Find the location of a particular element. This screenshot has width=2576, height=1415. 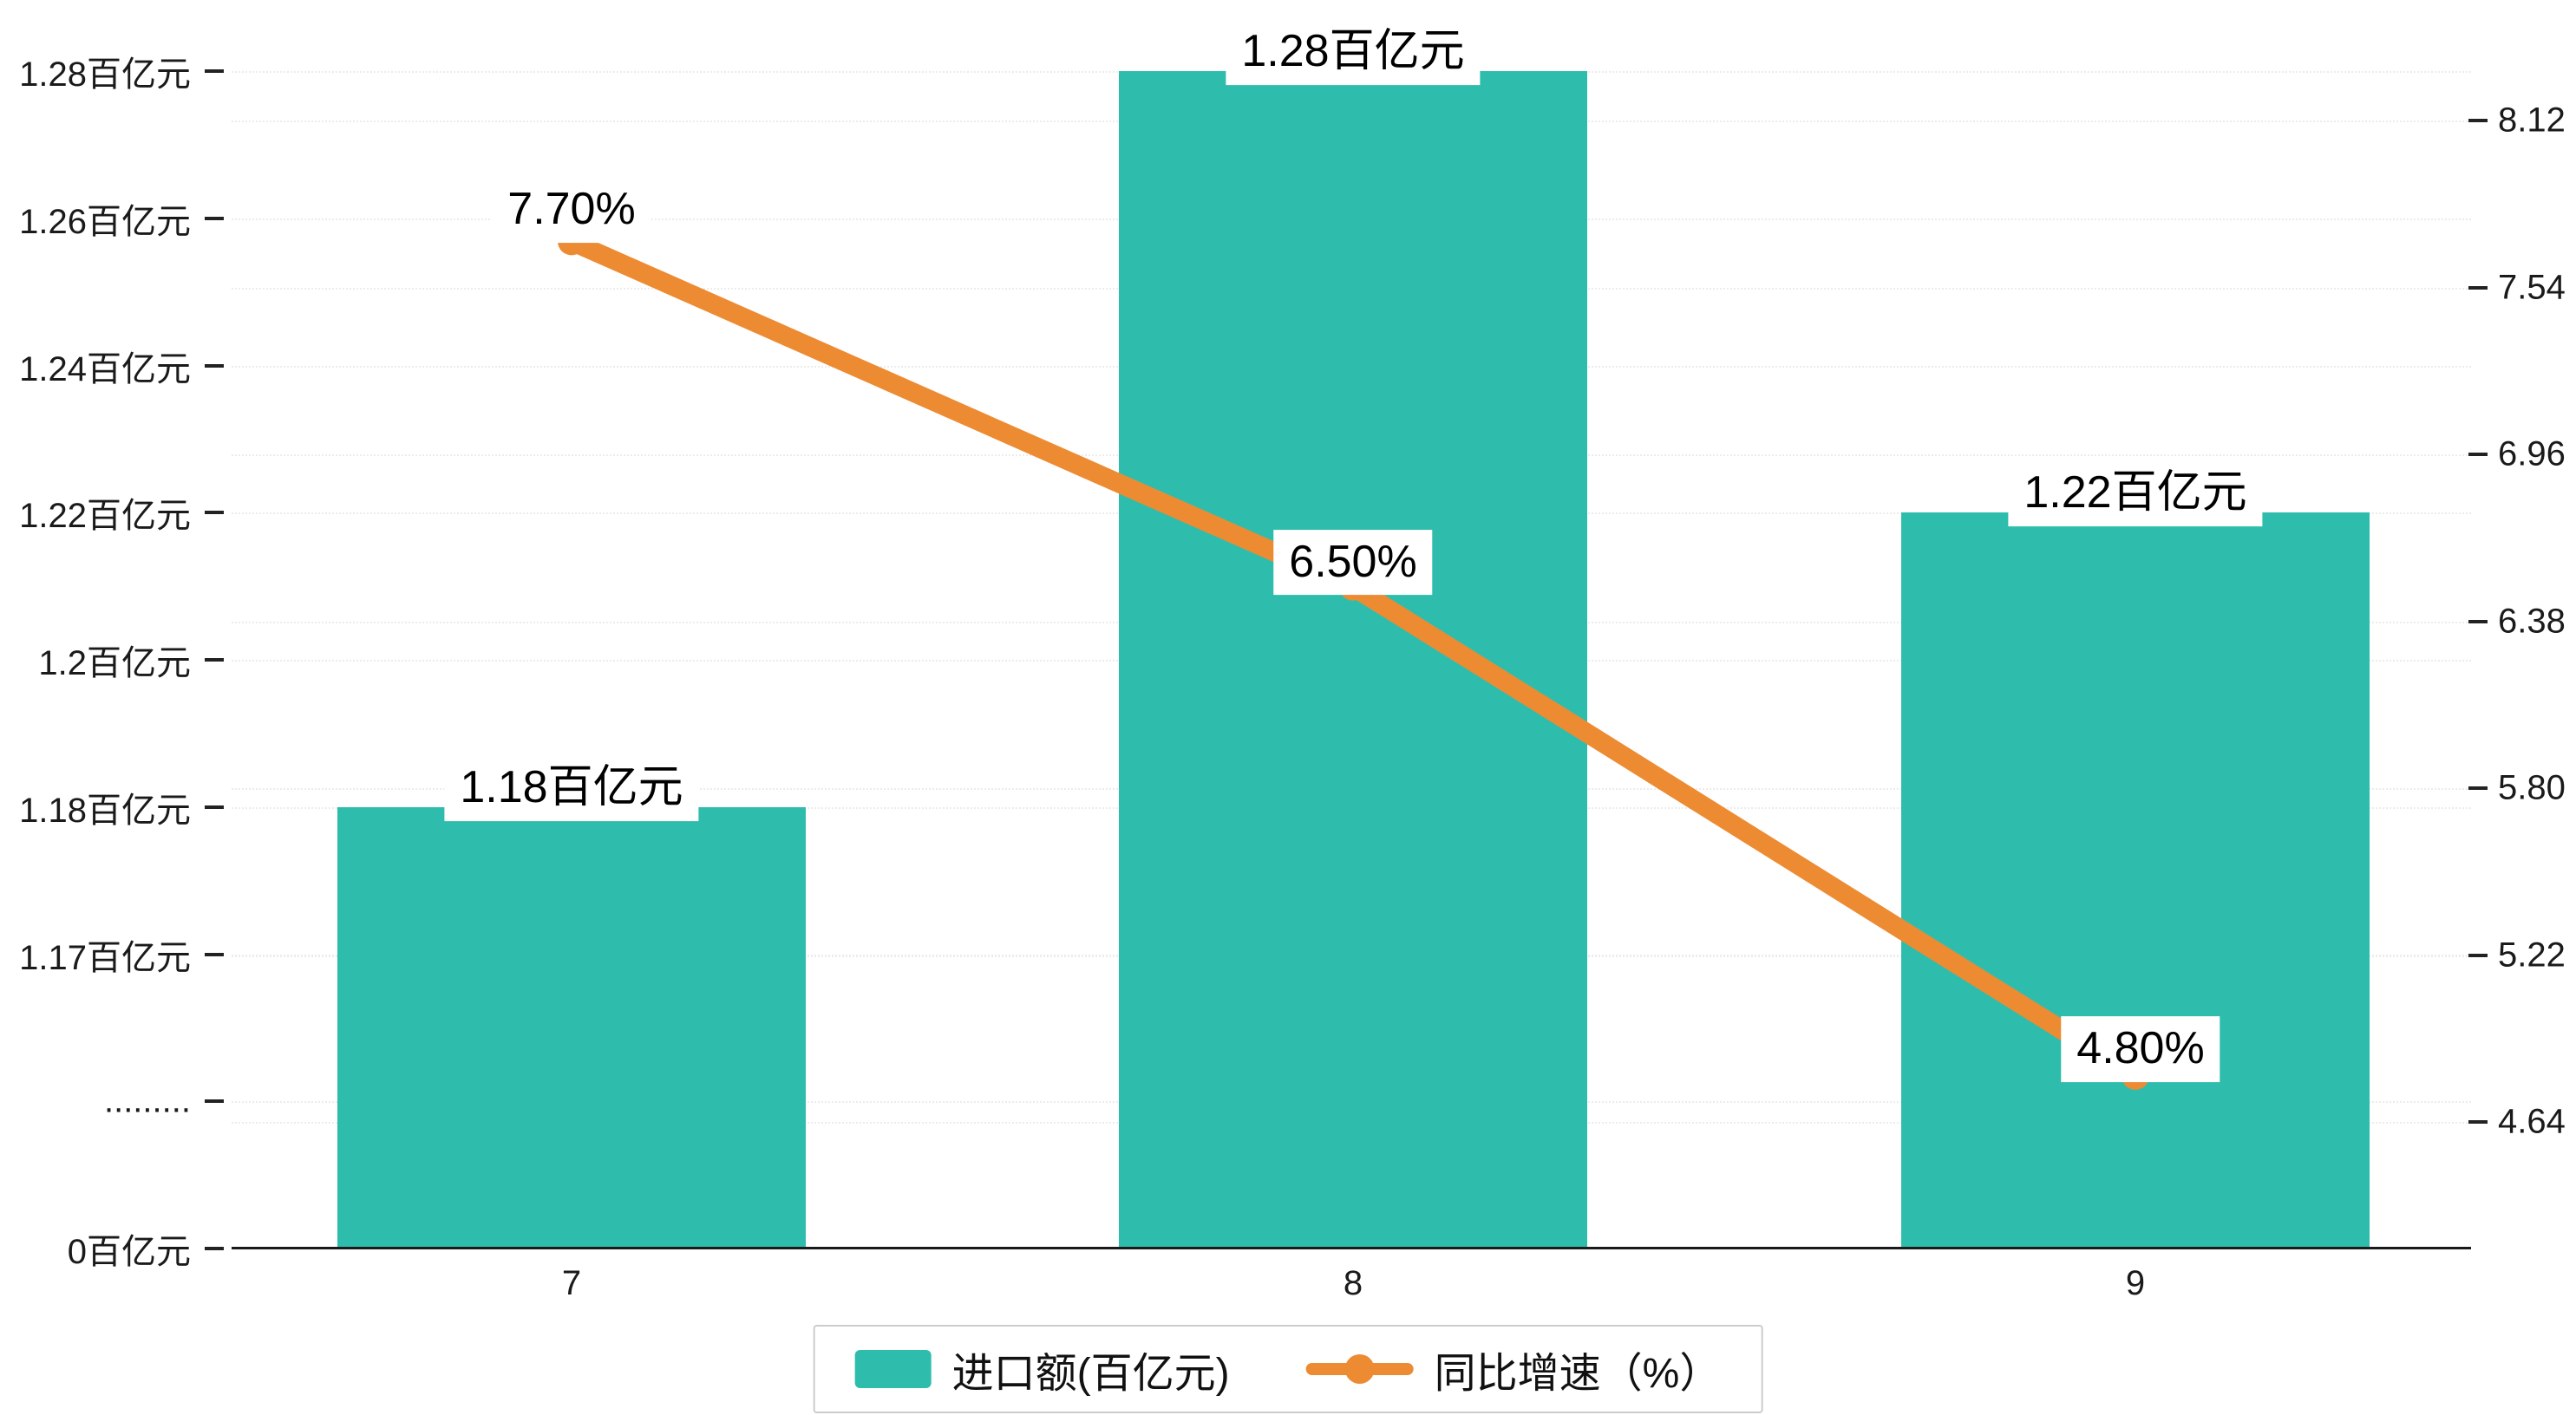

legend-label: 同比增速（%） is located at coordinates (1578, 1374).